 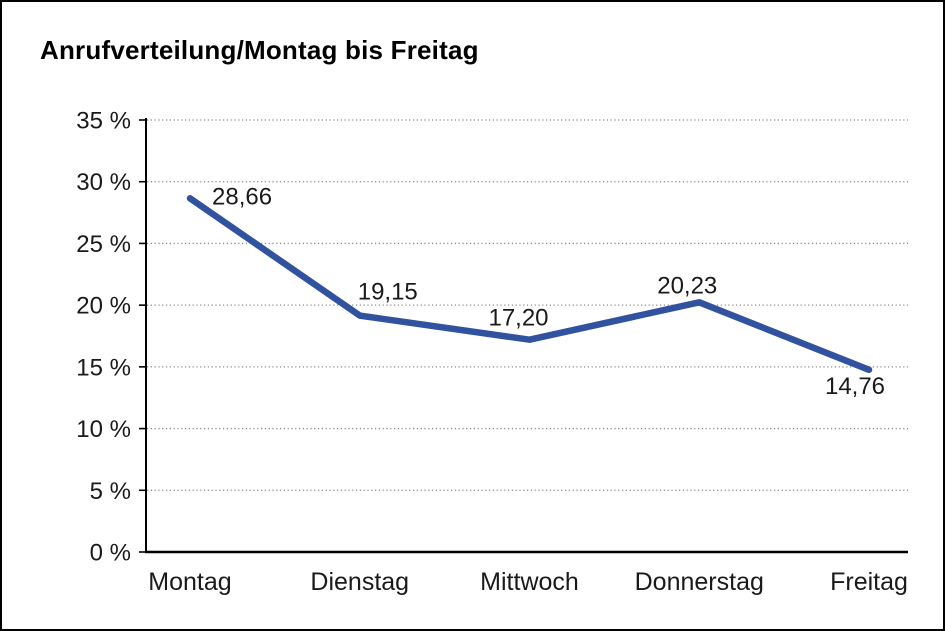 What do you see at coordinates (869, 582) in the screenshot?
I see `x-category-label: Freitag` at bounding box center [869, 582].